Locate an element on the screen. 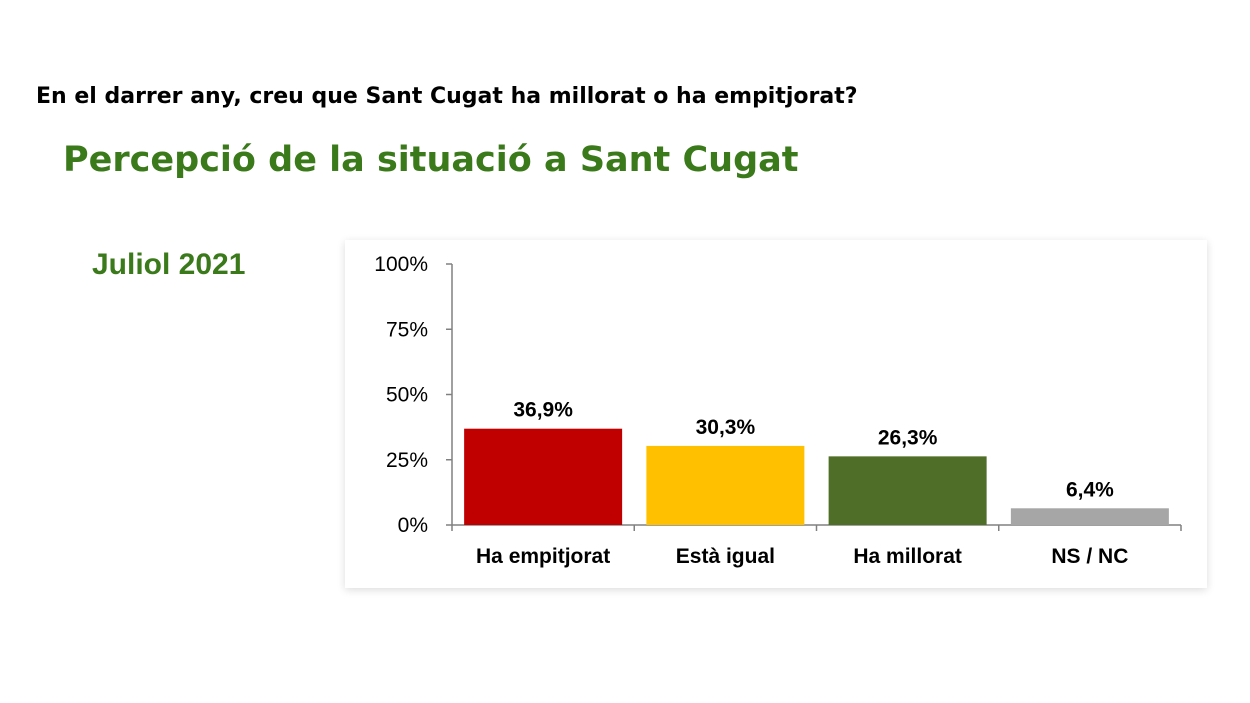 This screenshot has height=703, width=1250. y-tick-label: 50% is located at coordinates (407, 395).